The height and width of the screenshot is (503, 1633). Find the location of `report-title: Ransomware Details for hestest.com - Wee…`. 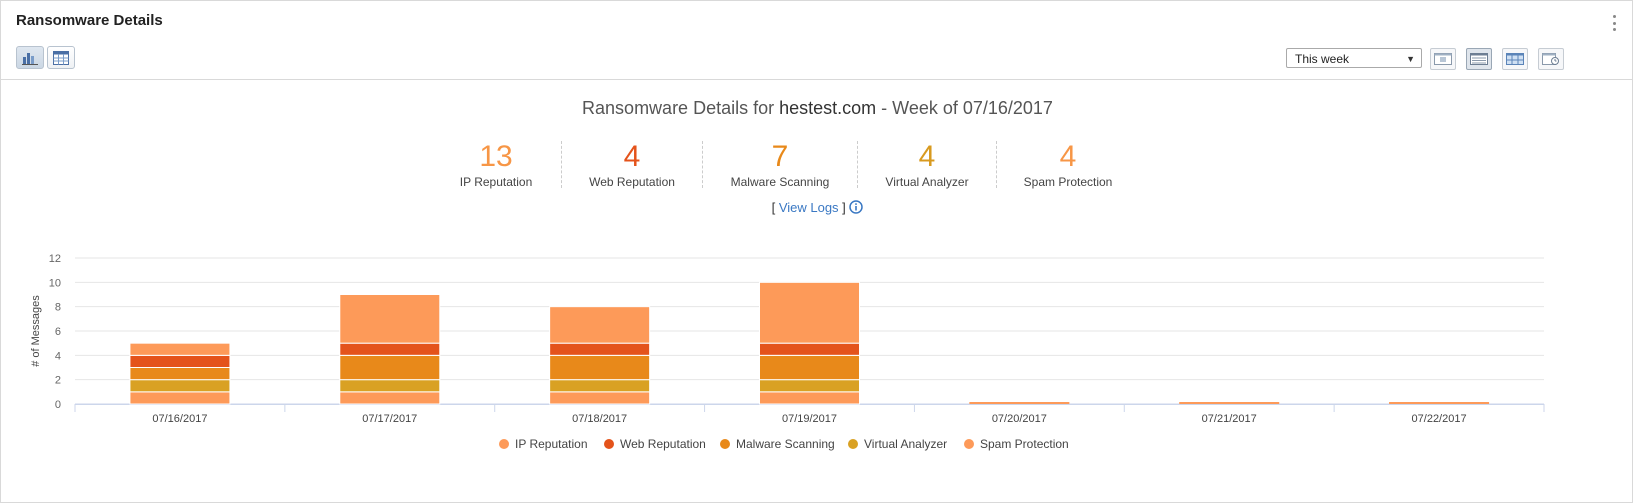

report-title: Ransomware Details for hestest.com - Wee… is located at coordinates (817, 108).